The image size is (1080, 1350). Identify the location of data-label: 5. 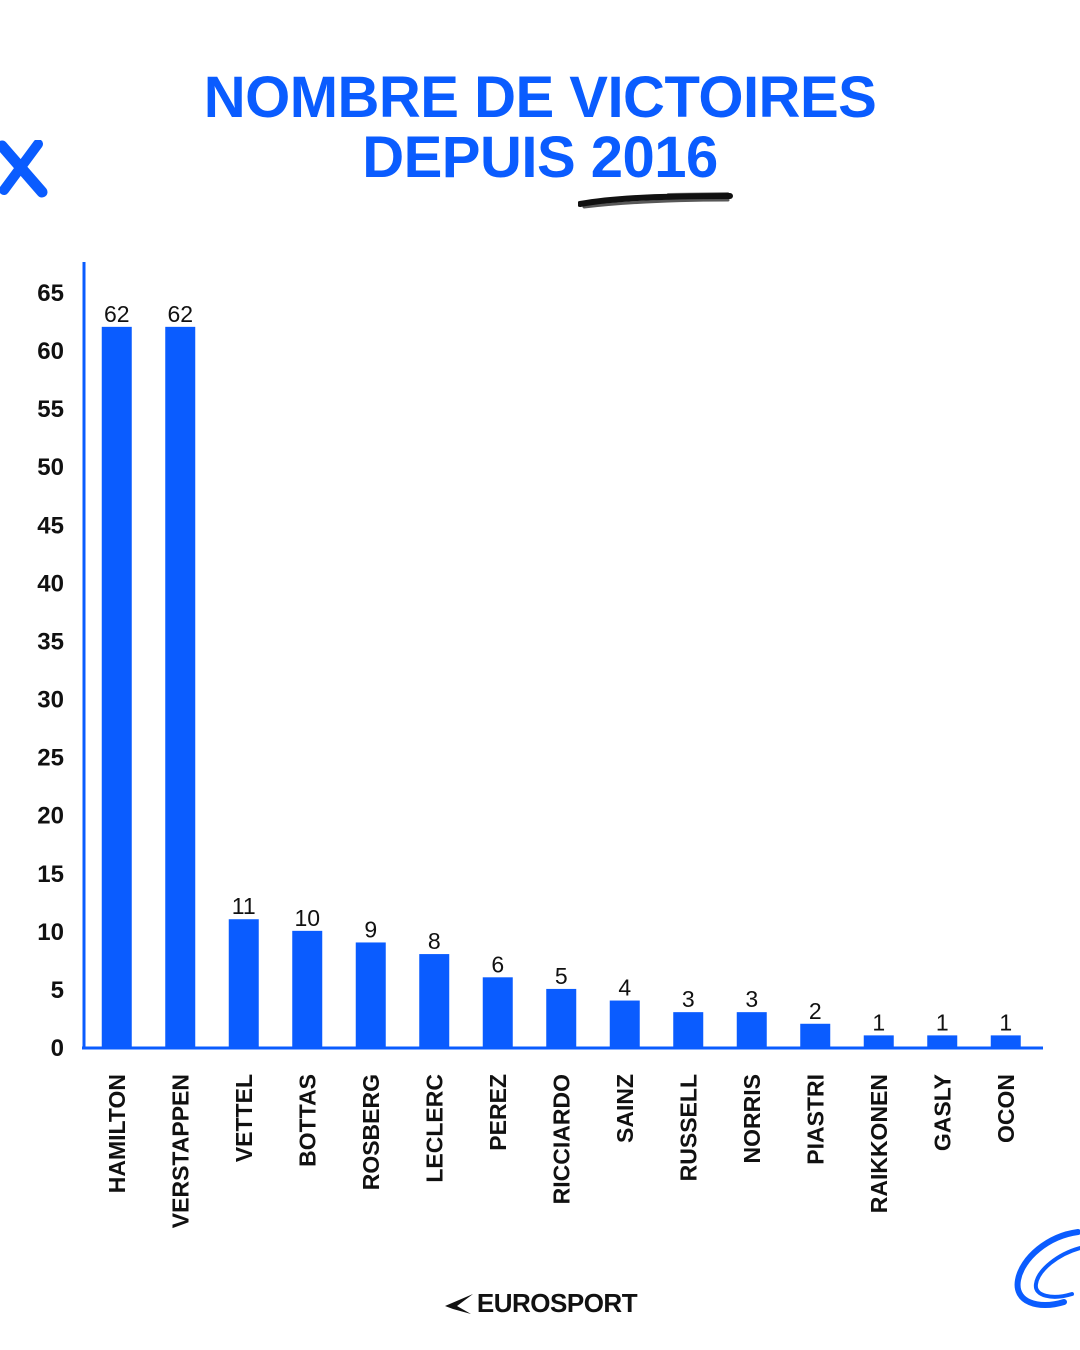
(561, 976).